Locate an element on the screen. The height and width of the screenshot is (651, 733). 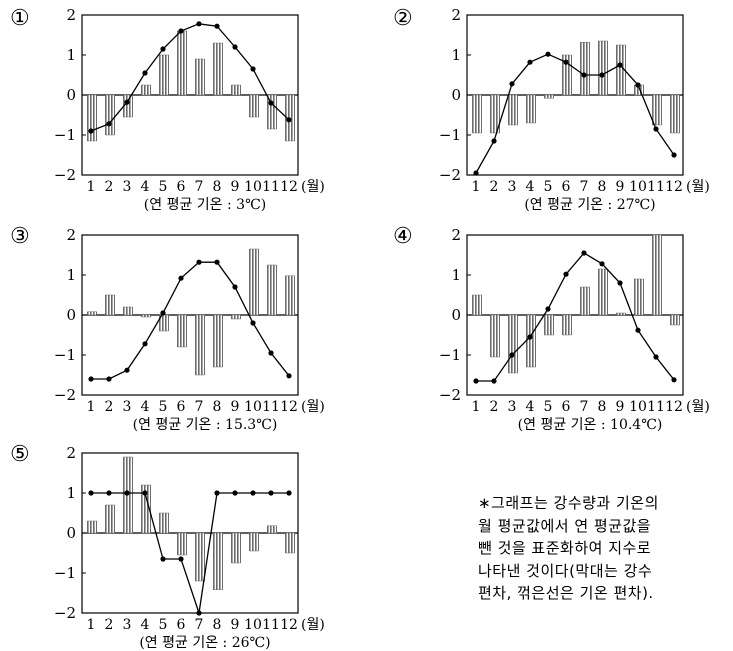
chart-caption: (연 평균 기온 : 3℃) is located at coordinates (205, 205).